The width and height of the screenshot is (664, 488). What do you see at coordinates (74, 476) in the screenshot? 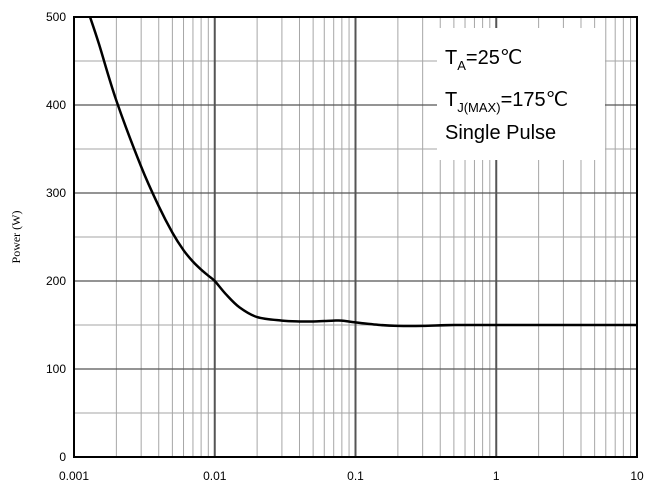
I see `x-tick-label: 0.001` at bounding box center [74, 476].